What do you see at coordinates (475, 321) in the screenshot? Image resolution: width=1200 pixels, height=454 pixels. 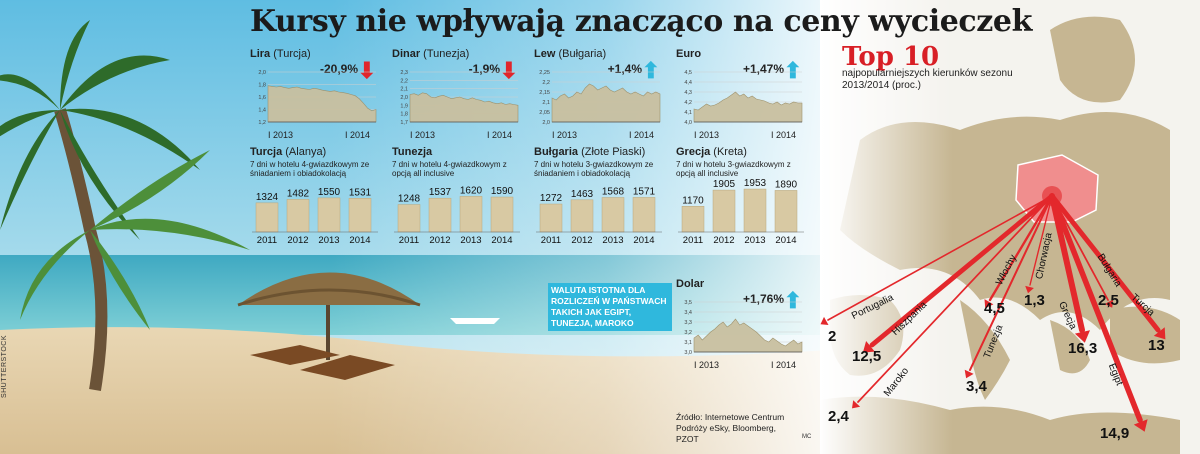 I see `boat` at bounding box center [475, 321].